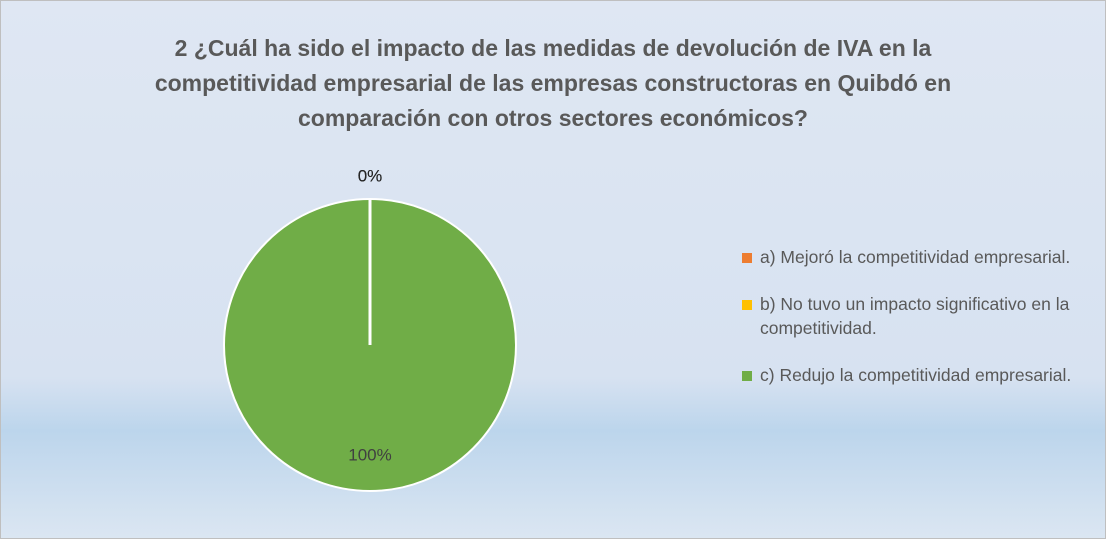  What do you see at coordinates (369, 454) in the screenshot?
I see `data-label: 100%` at bounding box center [369, 454].